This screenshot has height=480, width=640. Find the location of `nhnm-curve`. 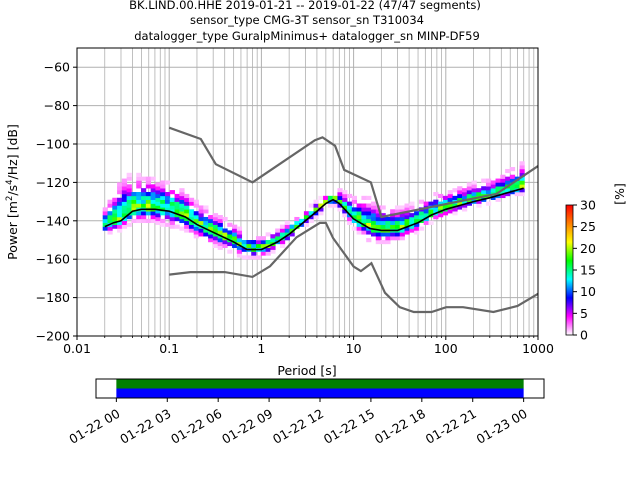

nhnm-curve is located at coordinates (353, 172).